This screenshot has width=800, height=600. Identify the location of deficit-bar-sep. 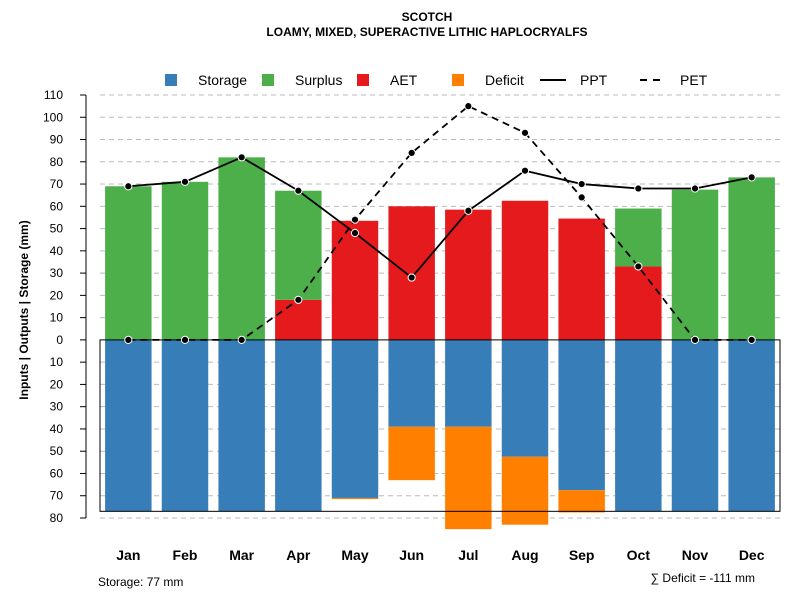
(581, 501).